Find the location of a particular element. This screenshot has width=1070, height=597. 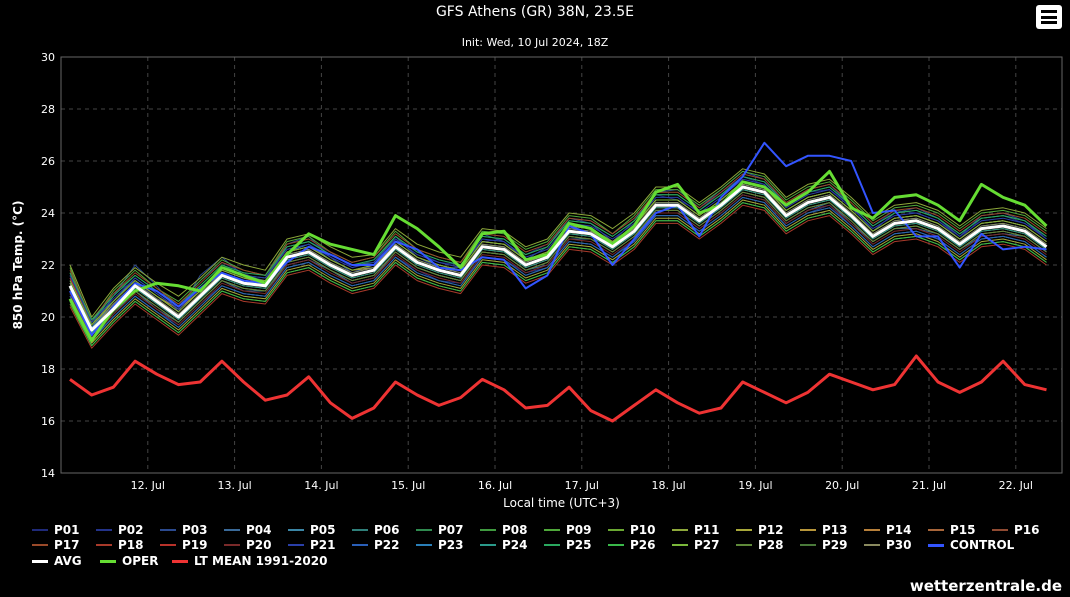

legend-item-p18: P18 is located at coordinates (120, 545).